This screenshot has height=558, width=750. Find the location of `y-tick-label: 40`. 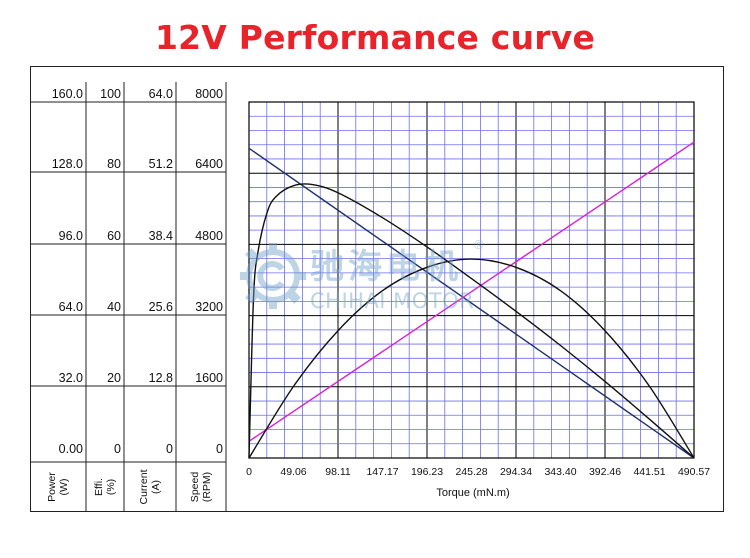

y-tick-label: 40 is located at coordinates (114, 307).